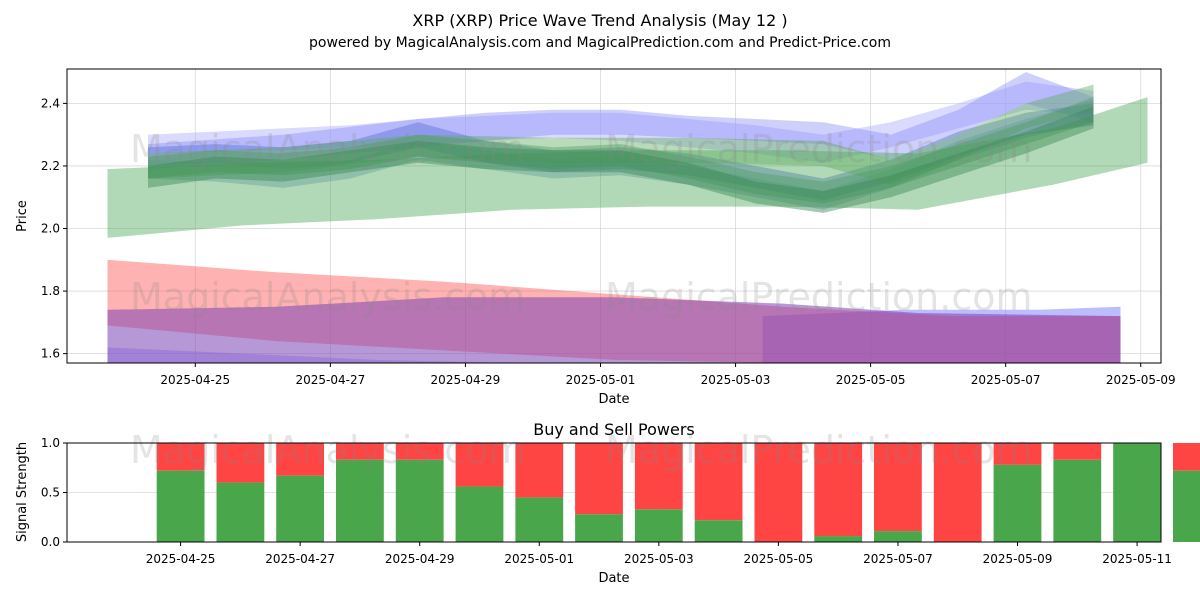 Image resolution: width=1200 pixels, height=600 pixels. Describe the element at coordinates (659, 559) in the screenshot. I see `signal-x-tick-label: 2025-05-03` at that location.